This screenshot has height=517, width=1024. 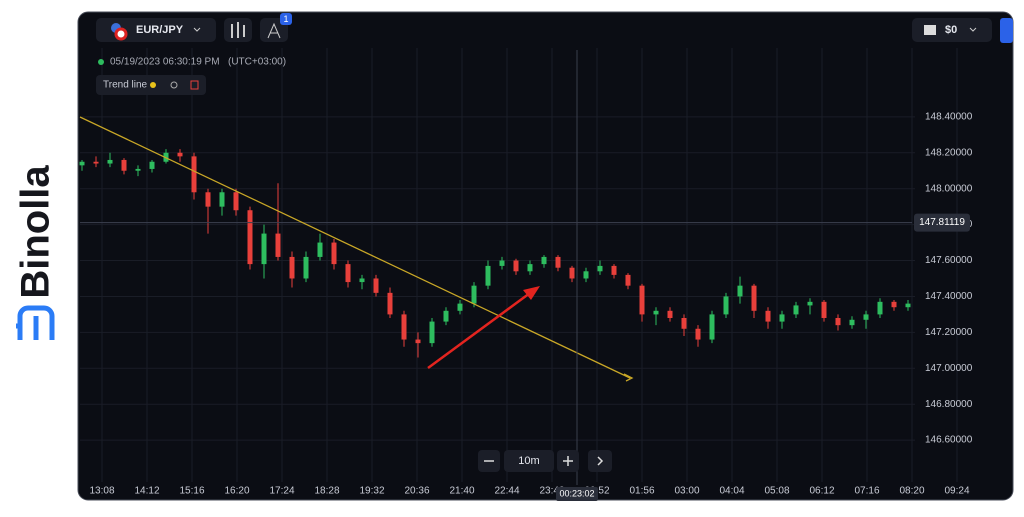 I want to click on deposit-button, so click(x=1006, y=30).